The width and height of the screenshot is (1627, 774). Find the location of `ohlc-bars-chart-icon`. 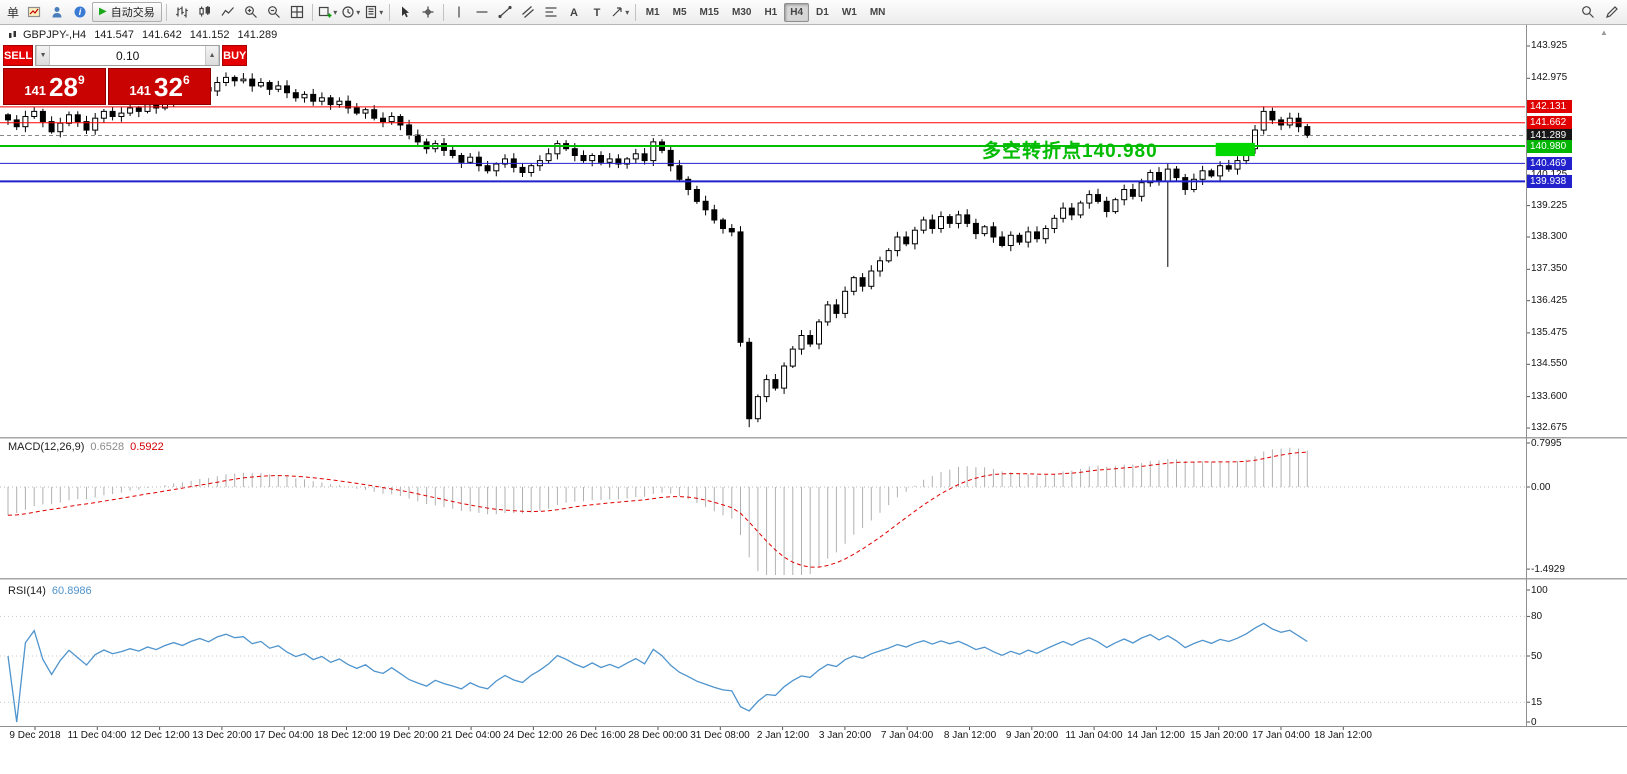

ohlc-bars-chart-icon is located at coordinates (182, 12).